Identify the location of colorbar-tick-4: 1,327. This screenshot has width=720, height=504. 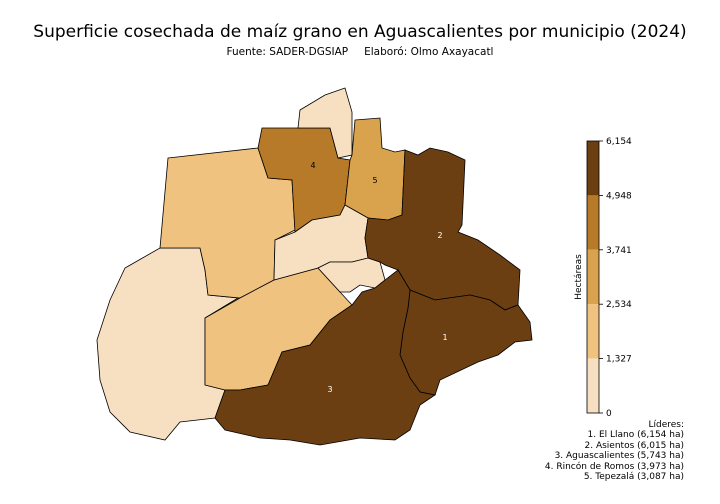
(619, 360).